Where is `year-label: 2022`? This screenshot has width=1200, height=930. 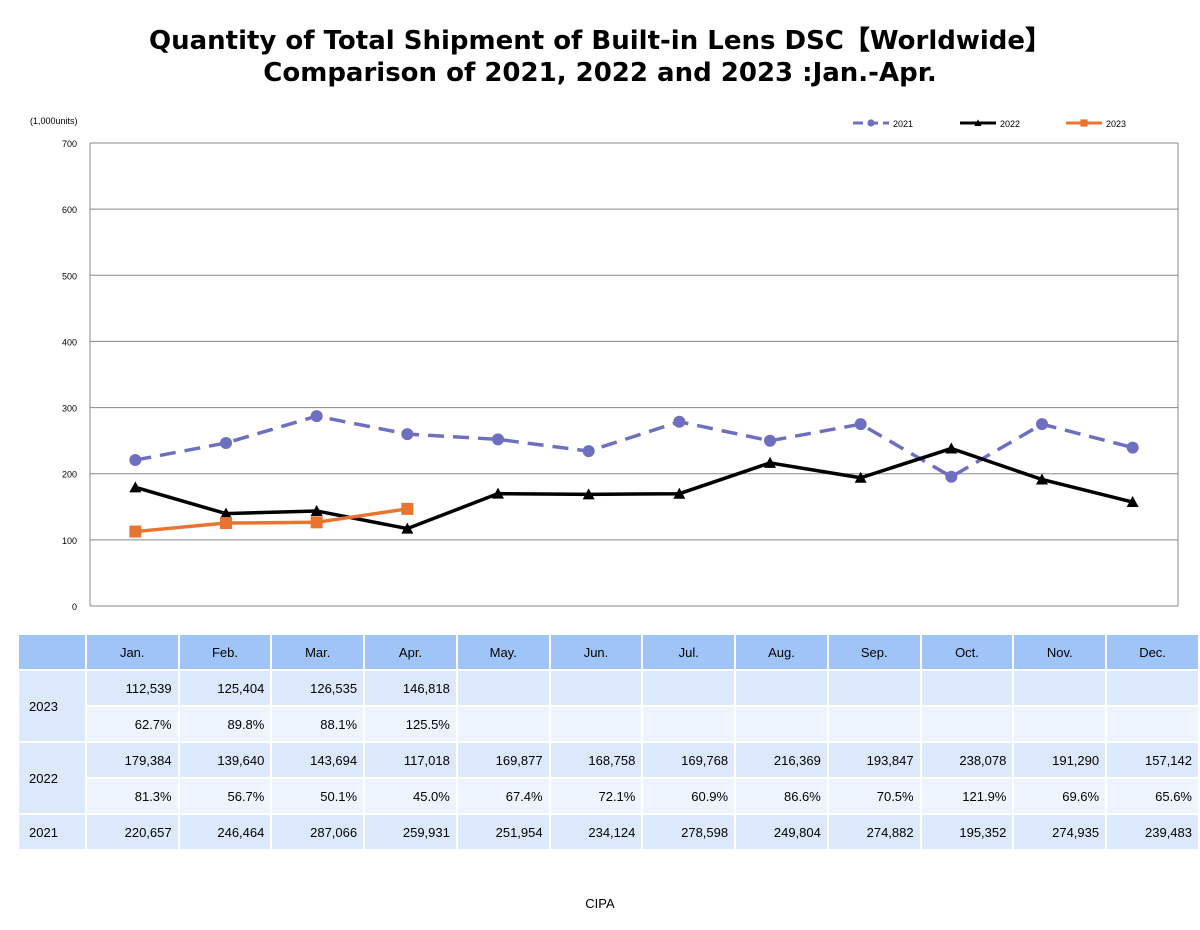 year-label: 2022 is located at coordinates (52, 778).